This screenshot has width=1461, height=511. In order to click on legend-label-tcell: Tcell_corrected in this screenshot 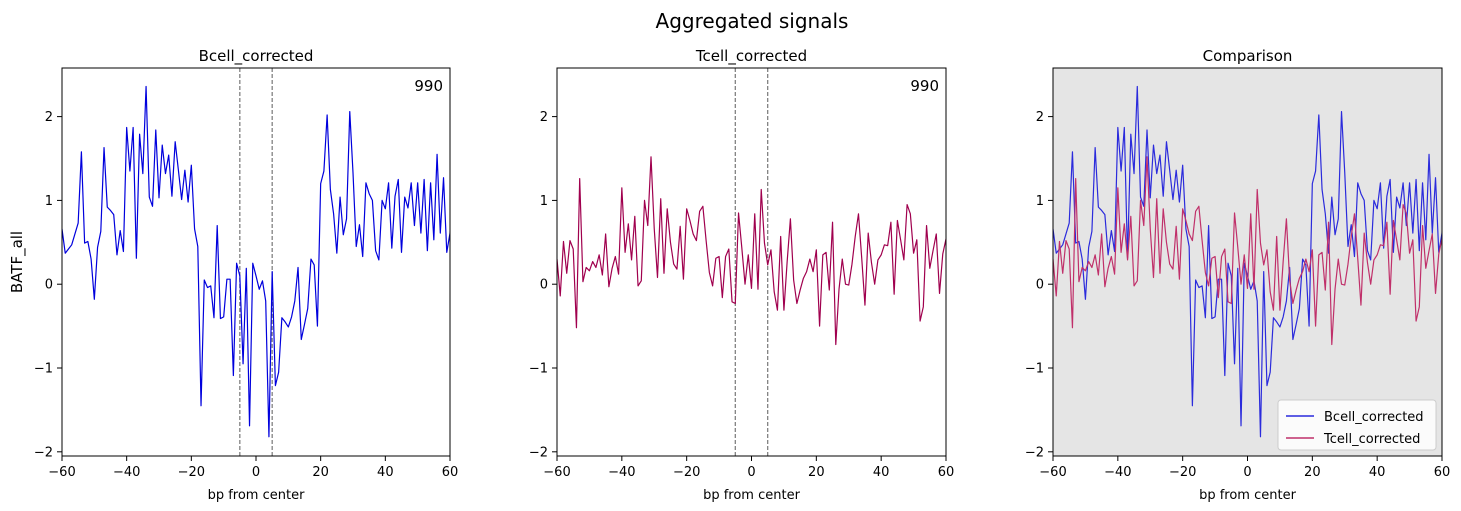, I will do `click(1371, 439)`.